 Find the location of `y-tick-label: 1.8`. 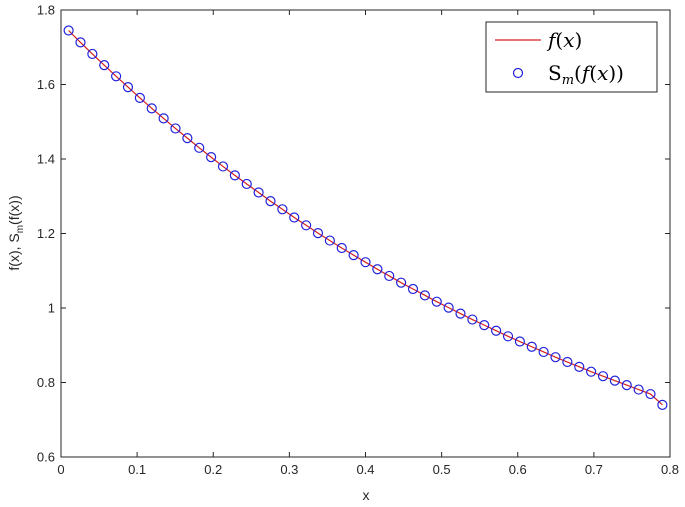

y-tick-label: 1.8 is located at coordinates (46, 10).